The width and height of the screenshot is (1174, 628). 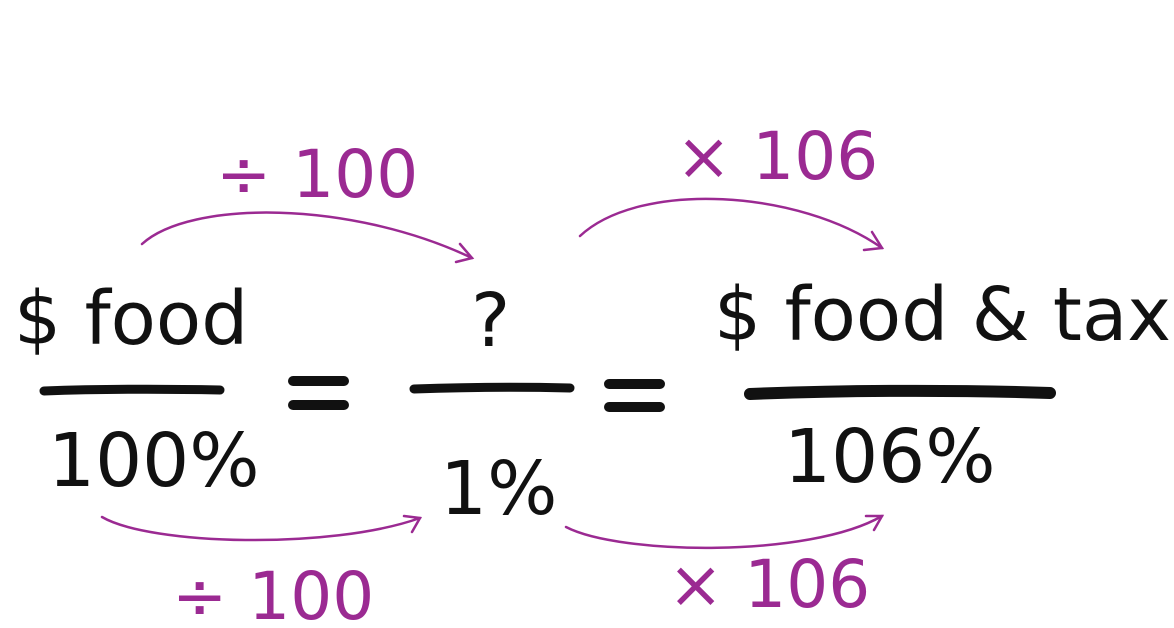 What do you see at coordinates (317, 174) in the screenshot?
I see `operation-top-left: ÷ 100` at bounding box center [317, 174].